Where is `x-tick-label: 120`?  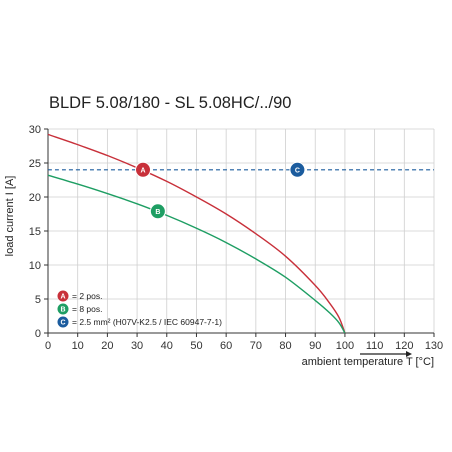
x-tick-label: 120 is located at coordinates (404, 346).